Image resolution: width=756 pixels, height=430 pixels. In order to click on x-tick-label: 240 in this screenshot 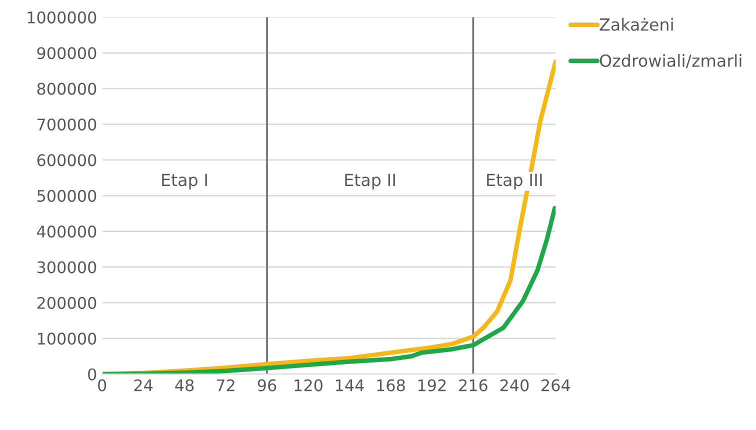, I will do `click(514, 385)`.